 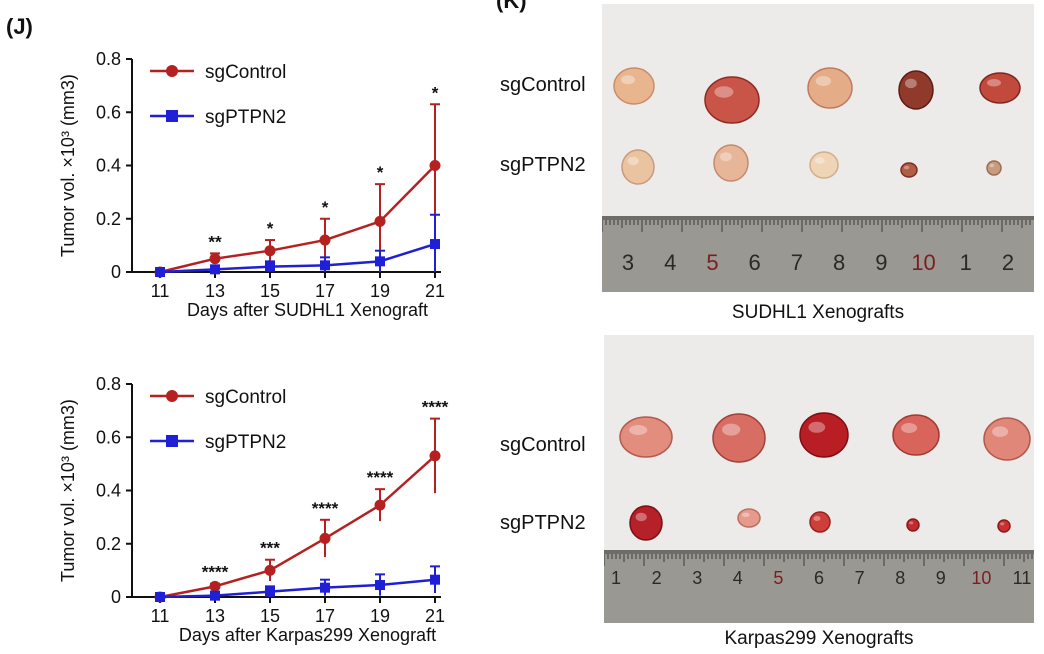 What do you see at coordinates (818, 312) in the screenshot?
I see `photo1-caption: SUDHL1 Xenografts` at bounding box center [818, 312].